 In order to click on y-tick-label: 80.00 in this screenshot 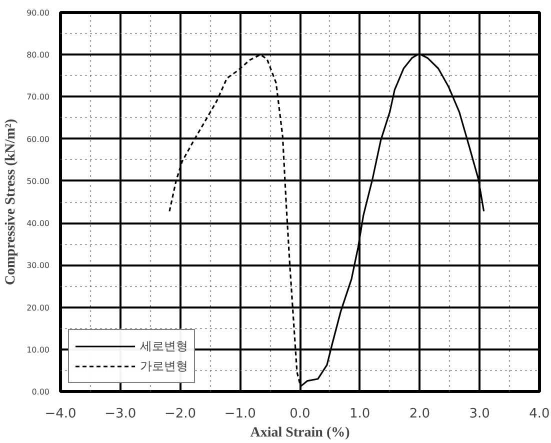, I will do `click(38, 55)`.